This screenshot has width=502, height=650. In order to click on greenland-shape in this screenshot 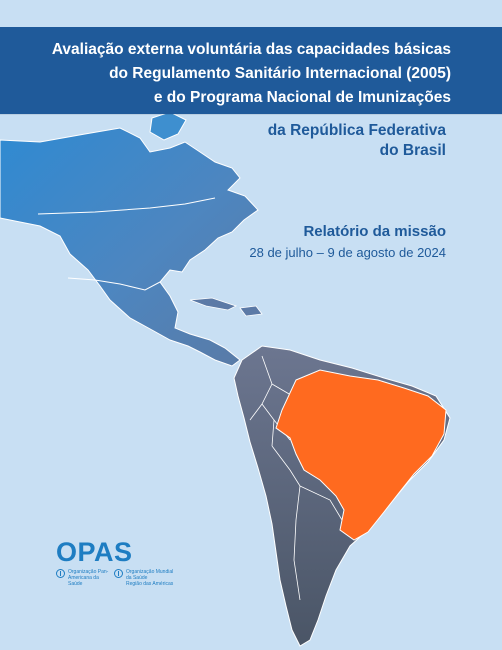, I will do `click(168, 126)`.